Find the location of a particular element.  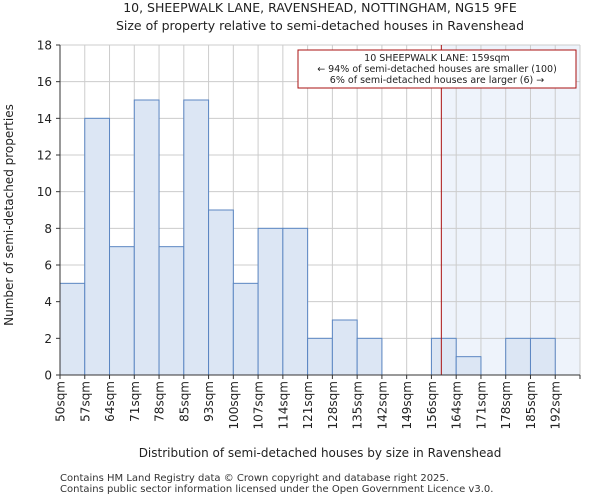

annotation-line-1: 10 SHEEPWALK LANE: 159sqm is located at coordinates (437, 58).